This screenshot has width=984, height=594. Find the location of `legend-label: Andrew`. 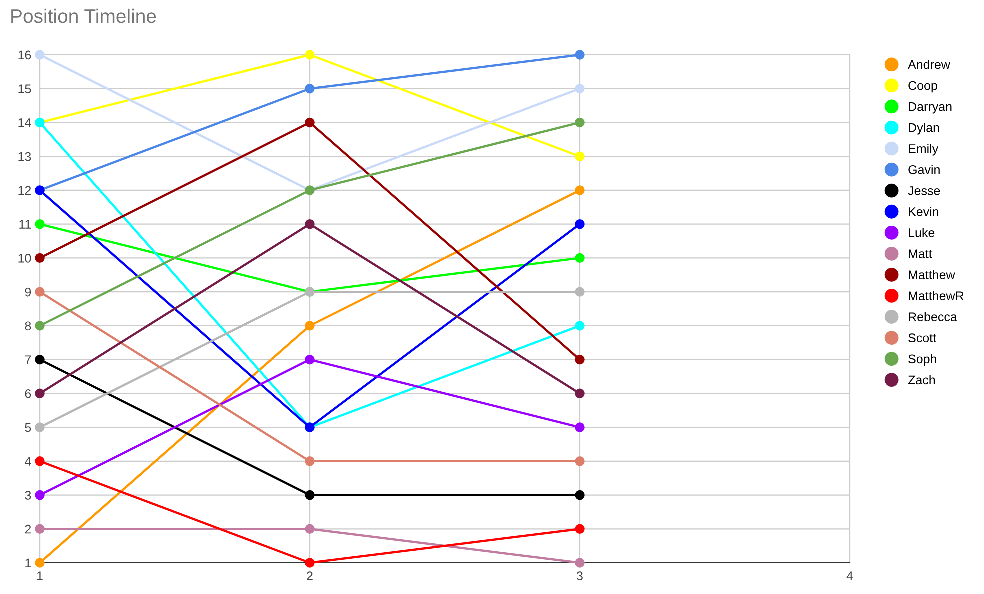

legend-label: Andrew is located at coordinates (929, 65).